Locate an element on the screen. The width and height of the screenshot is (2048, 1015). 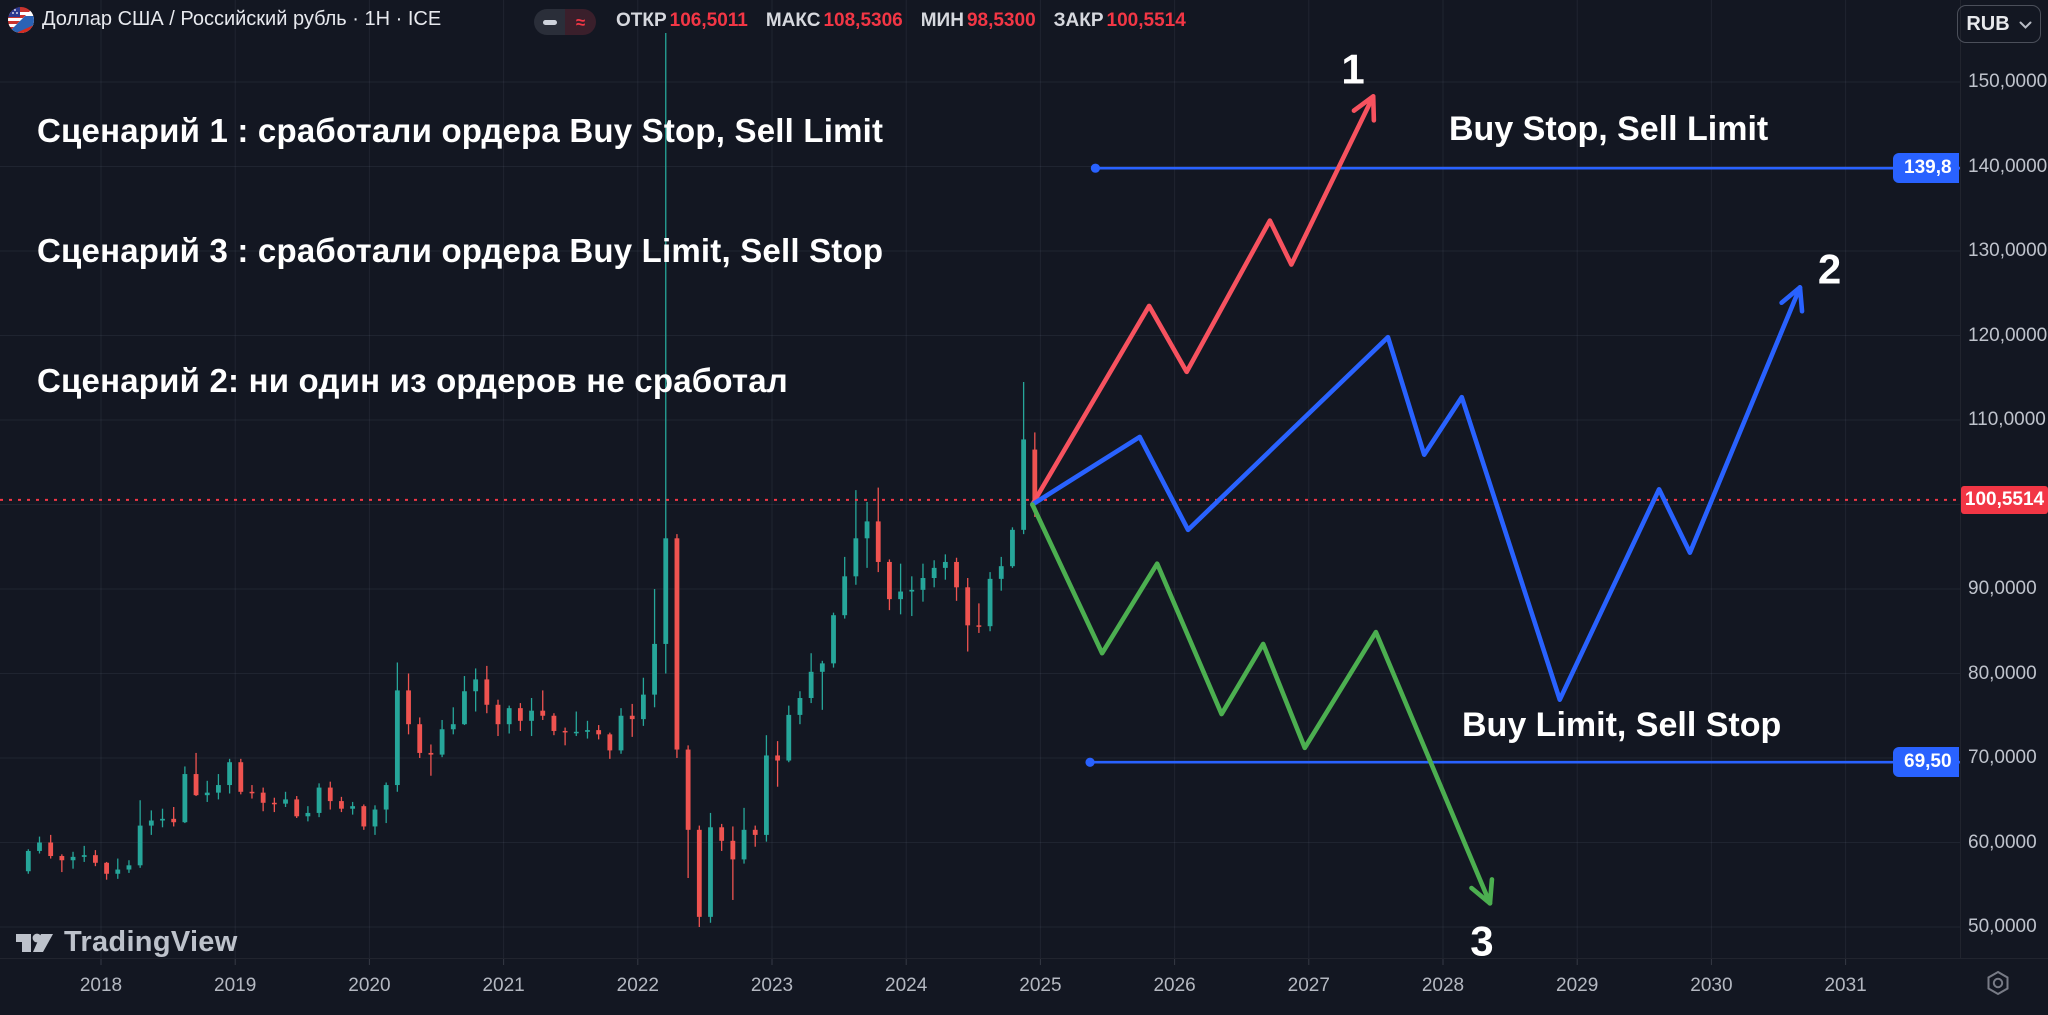
ohlc-open: ОТКР 106,5011 is located at coordinates (682, 21).